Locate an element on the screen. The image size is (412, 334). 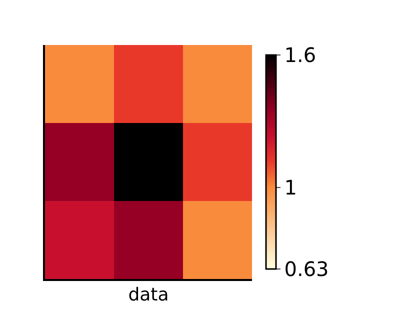
color-bar-label: 0.63 is located at coordinates (306, 269).